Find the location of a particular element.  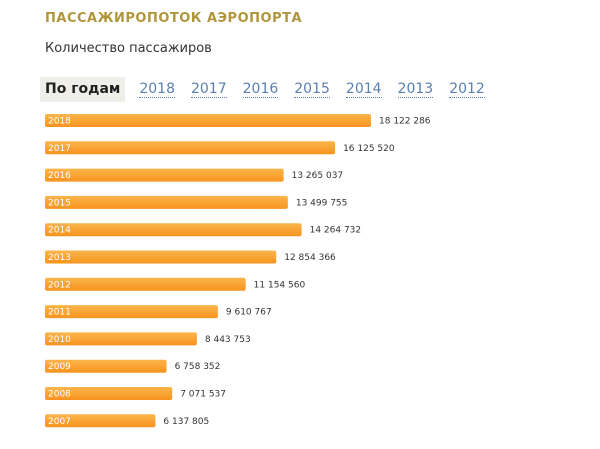

bar-category-label: 2012 is located at coordinates (59, 285).